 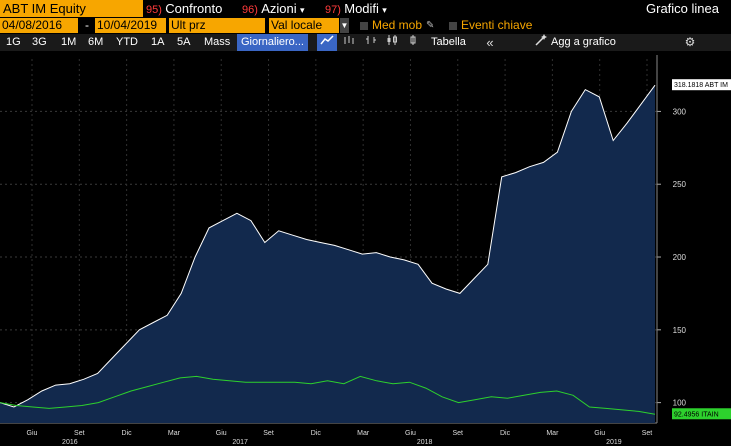 I want to click on y-tick-label: 300, so click(x=680, y=111).